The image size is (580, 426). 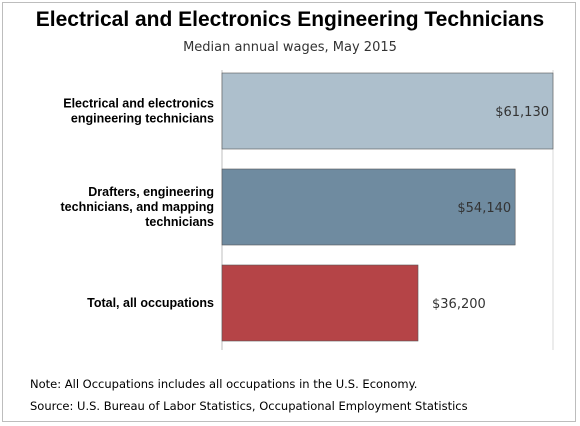 What do you see at coordinates (150, 303) in the screenshot?
I see `category-label: Total, all occupations` at bounding box center [150, 303].